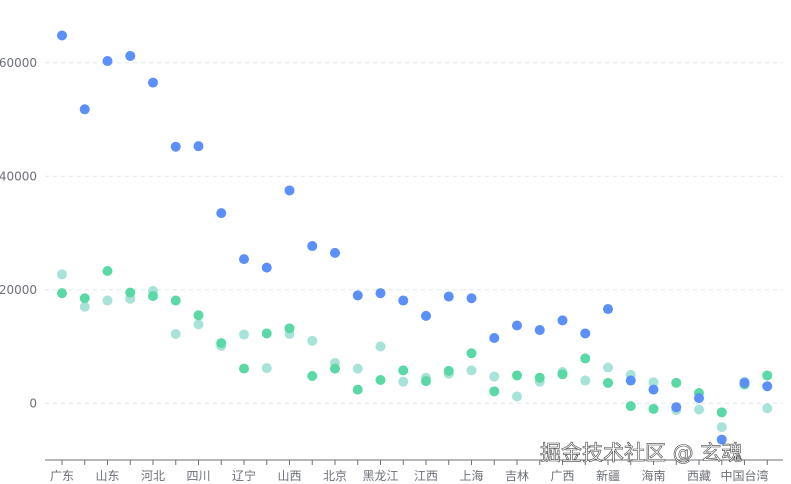  What do you see at coordinates (641, 453) in the screenshot?
I see `watermark: 掘金技术社区 @ 玄魂` at bounding box center [641, 453].